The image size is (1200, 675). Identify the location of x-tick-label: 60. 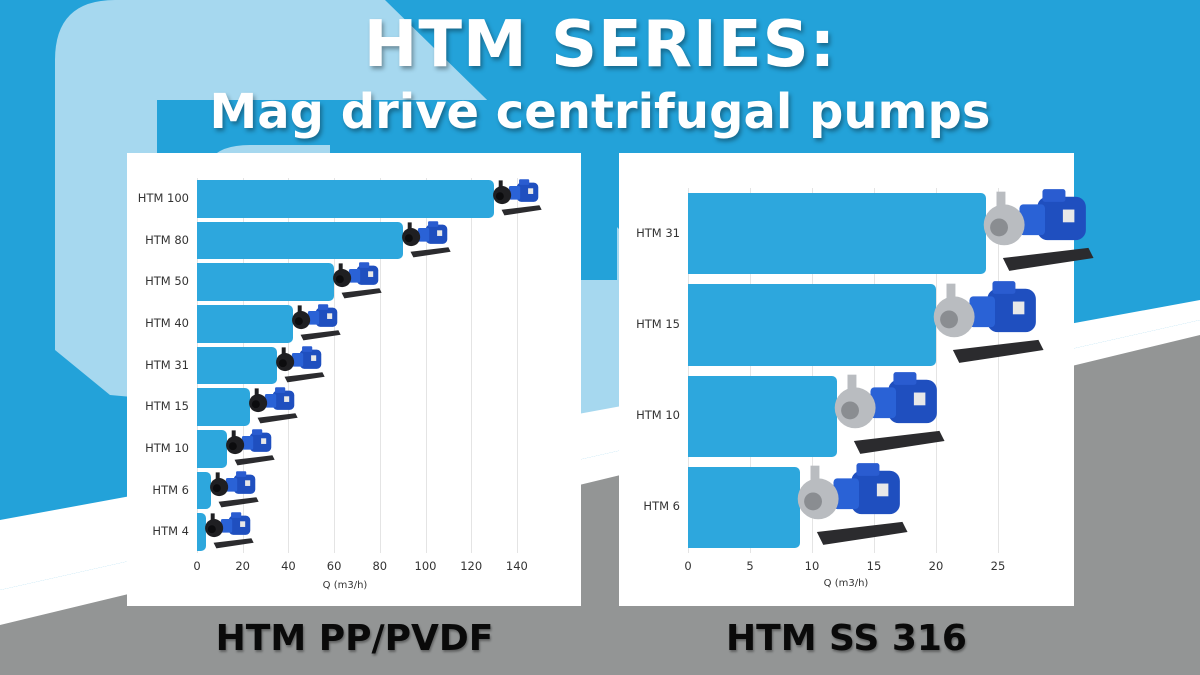
(334, 566).